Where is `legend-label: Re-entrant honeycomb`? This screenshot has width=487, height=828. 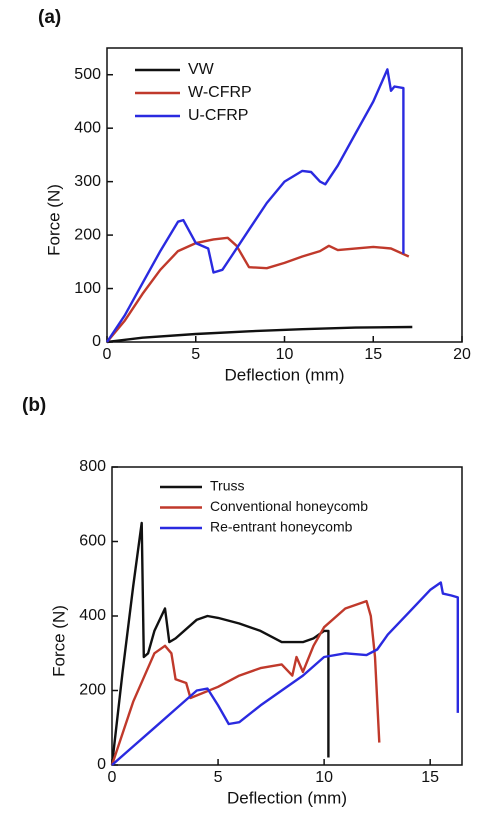
legend-label: Re-entrant honeycomb is located at coordinates (281, 527).